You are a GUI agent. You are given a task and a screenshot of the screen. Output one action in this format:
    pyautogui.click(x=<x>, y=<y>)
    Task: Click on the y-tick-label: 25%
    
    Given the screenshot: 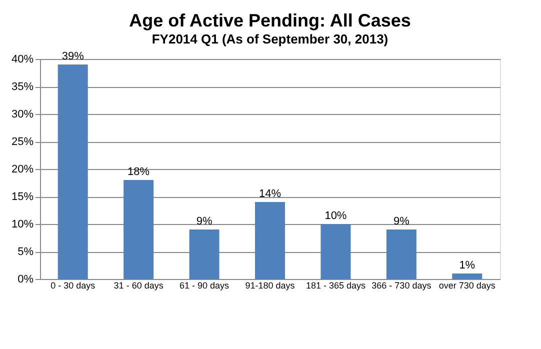 What is the action you would take?
    pyautogui.click(x=22, y=142)
    